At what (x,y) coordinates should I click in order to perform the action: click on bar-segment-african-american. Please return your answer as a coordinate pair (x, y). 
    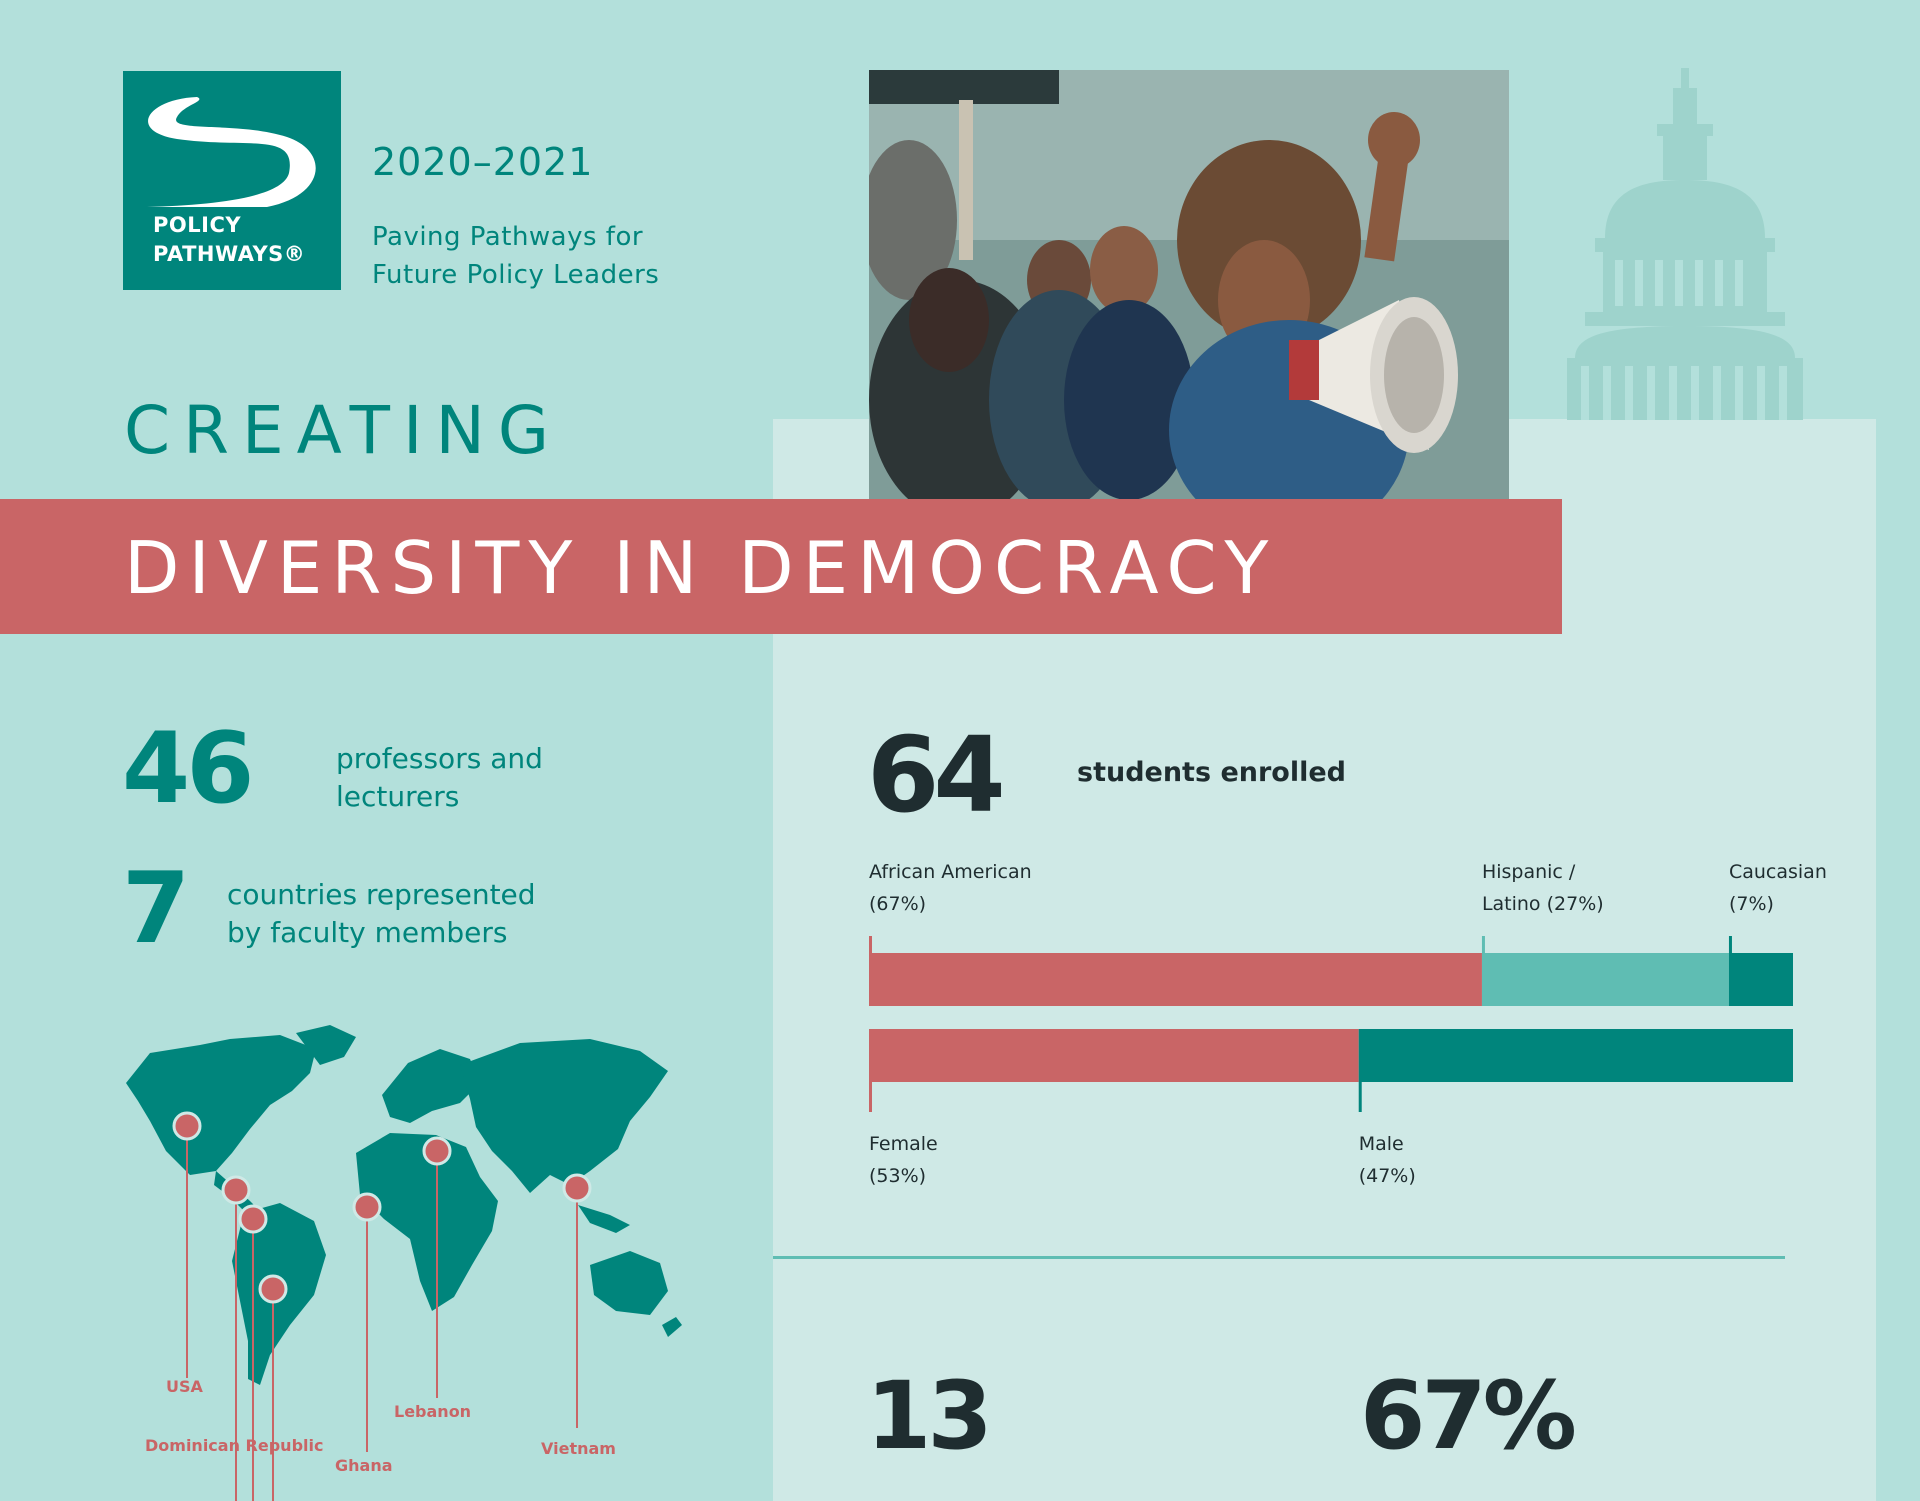
    Looking at the image, I should click on (1175, 979).